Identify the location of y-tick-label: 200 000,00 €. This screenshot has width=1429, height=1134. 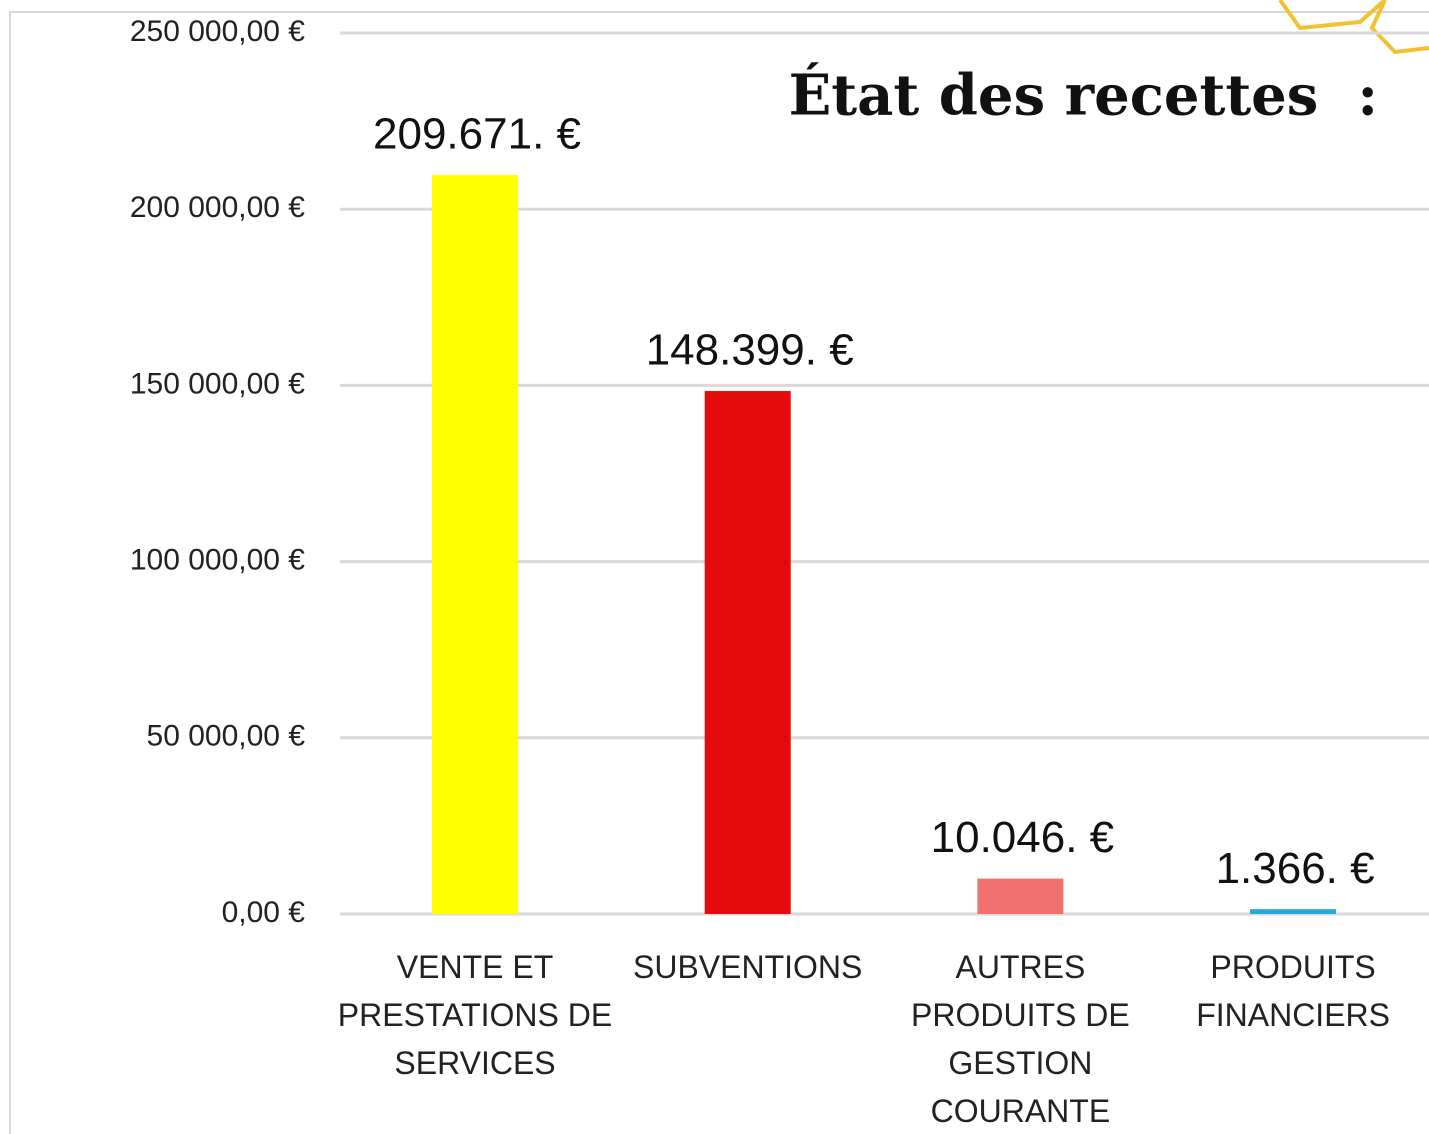
(217, 207).